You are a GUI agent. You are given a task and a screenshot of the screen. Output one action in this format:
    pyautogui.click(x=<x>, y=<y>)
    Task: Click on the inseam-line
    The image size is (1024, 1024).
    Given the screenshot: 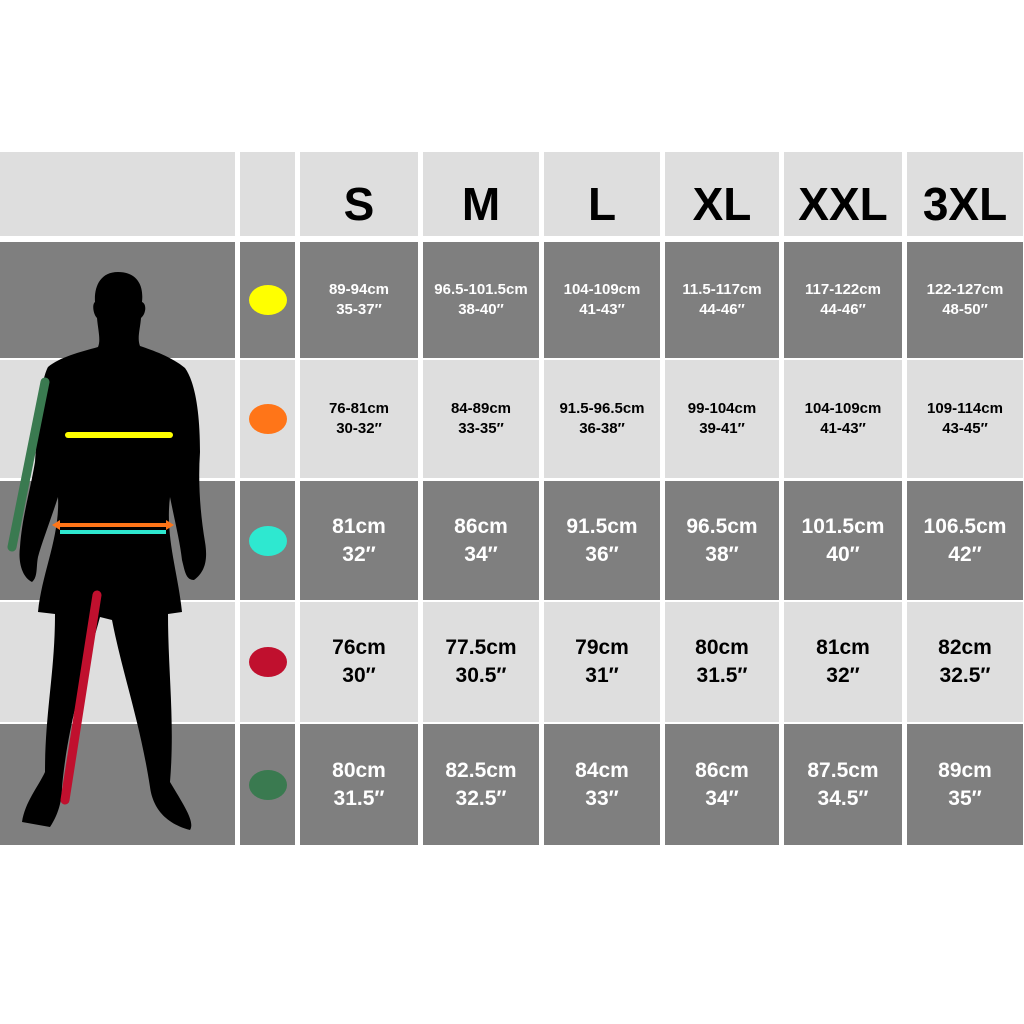 What is the action you would take?
    pyautogui.click(x=81, y=697)
    